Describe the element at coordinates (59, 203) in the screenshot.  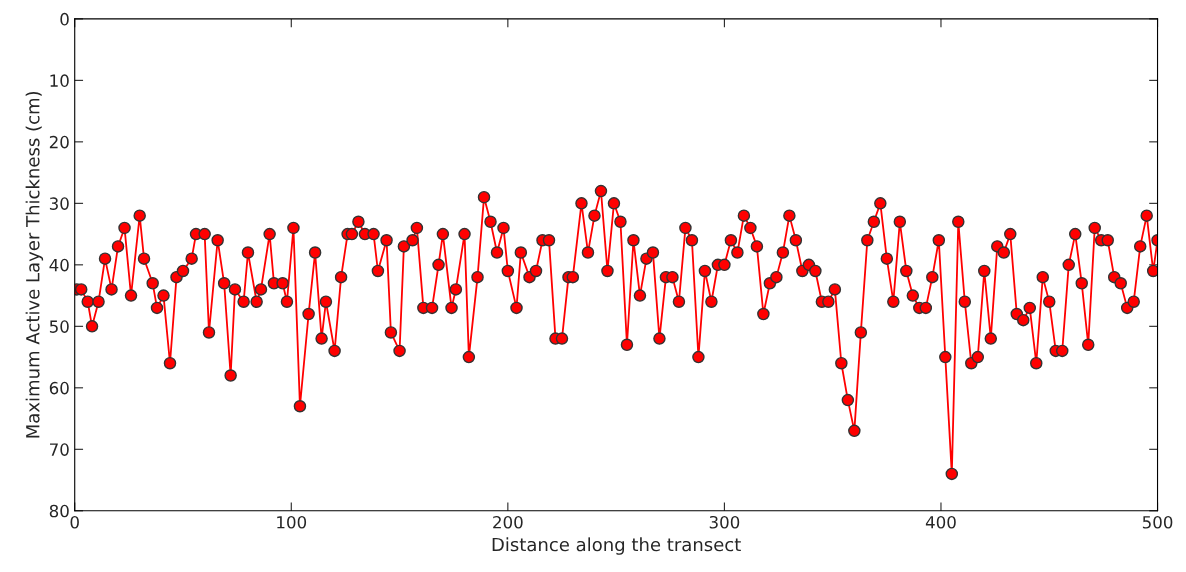
I see `y-tick-label: 30` at that location.